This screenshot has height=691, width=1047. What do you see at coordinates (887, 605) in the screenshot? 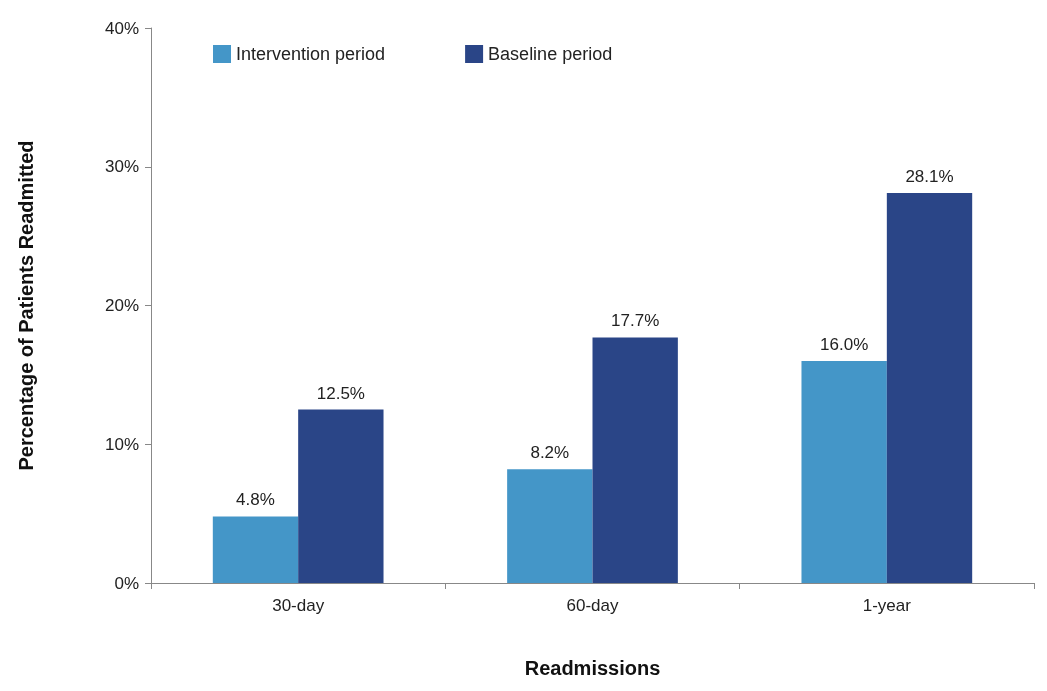
I see `x-tick-label: 1-year` at bounding box center [887, 605].